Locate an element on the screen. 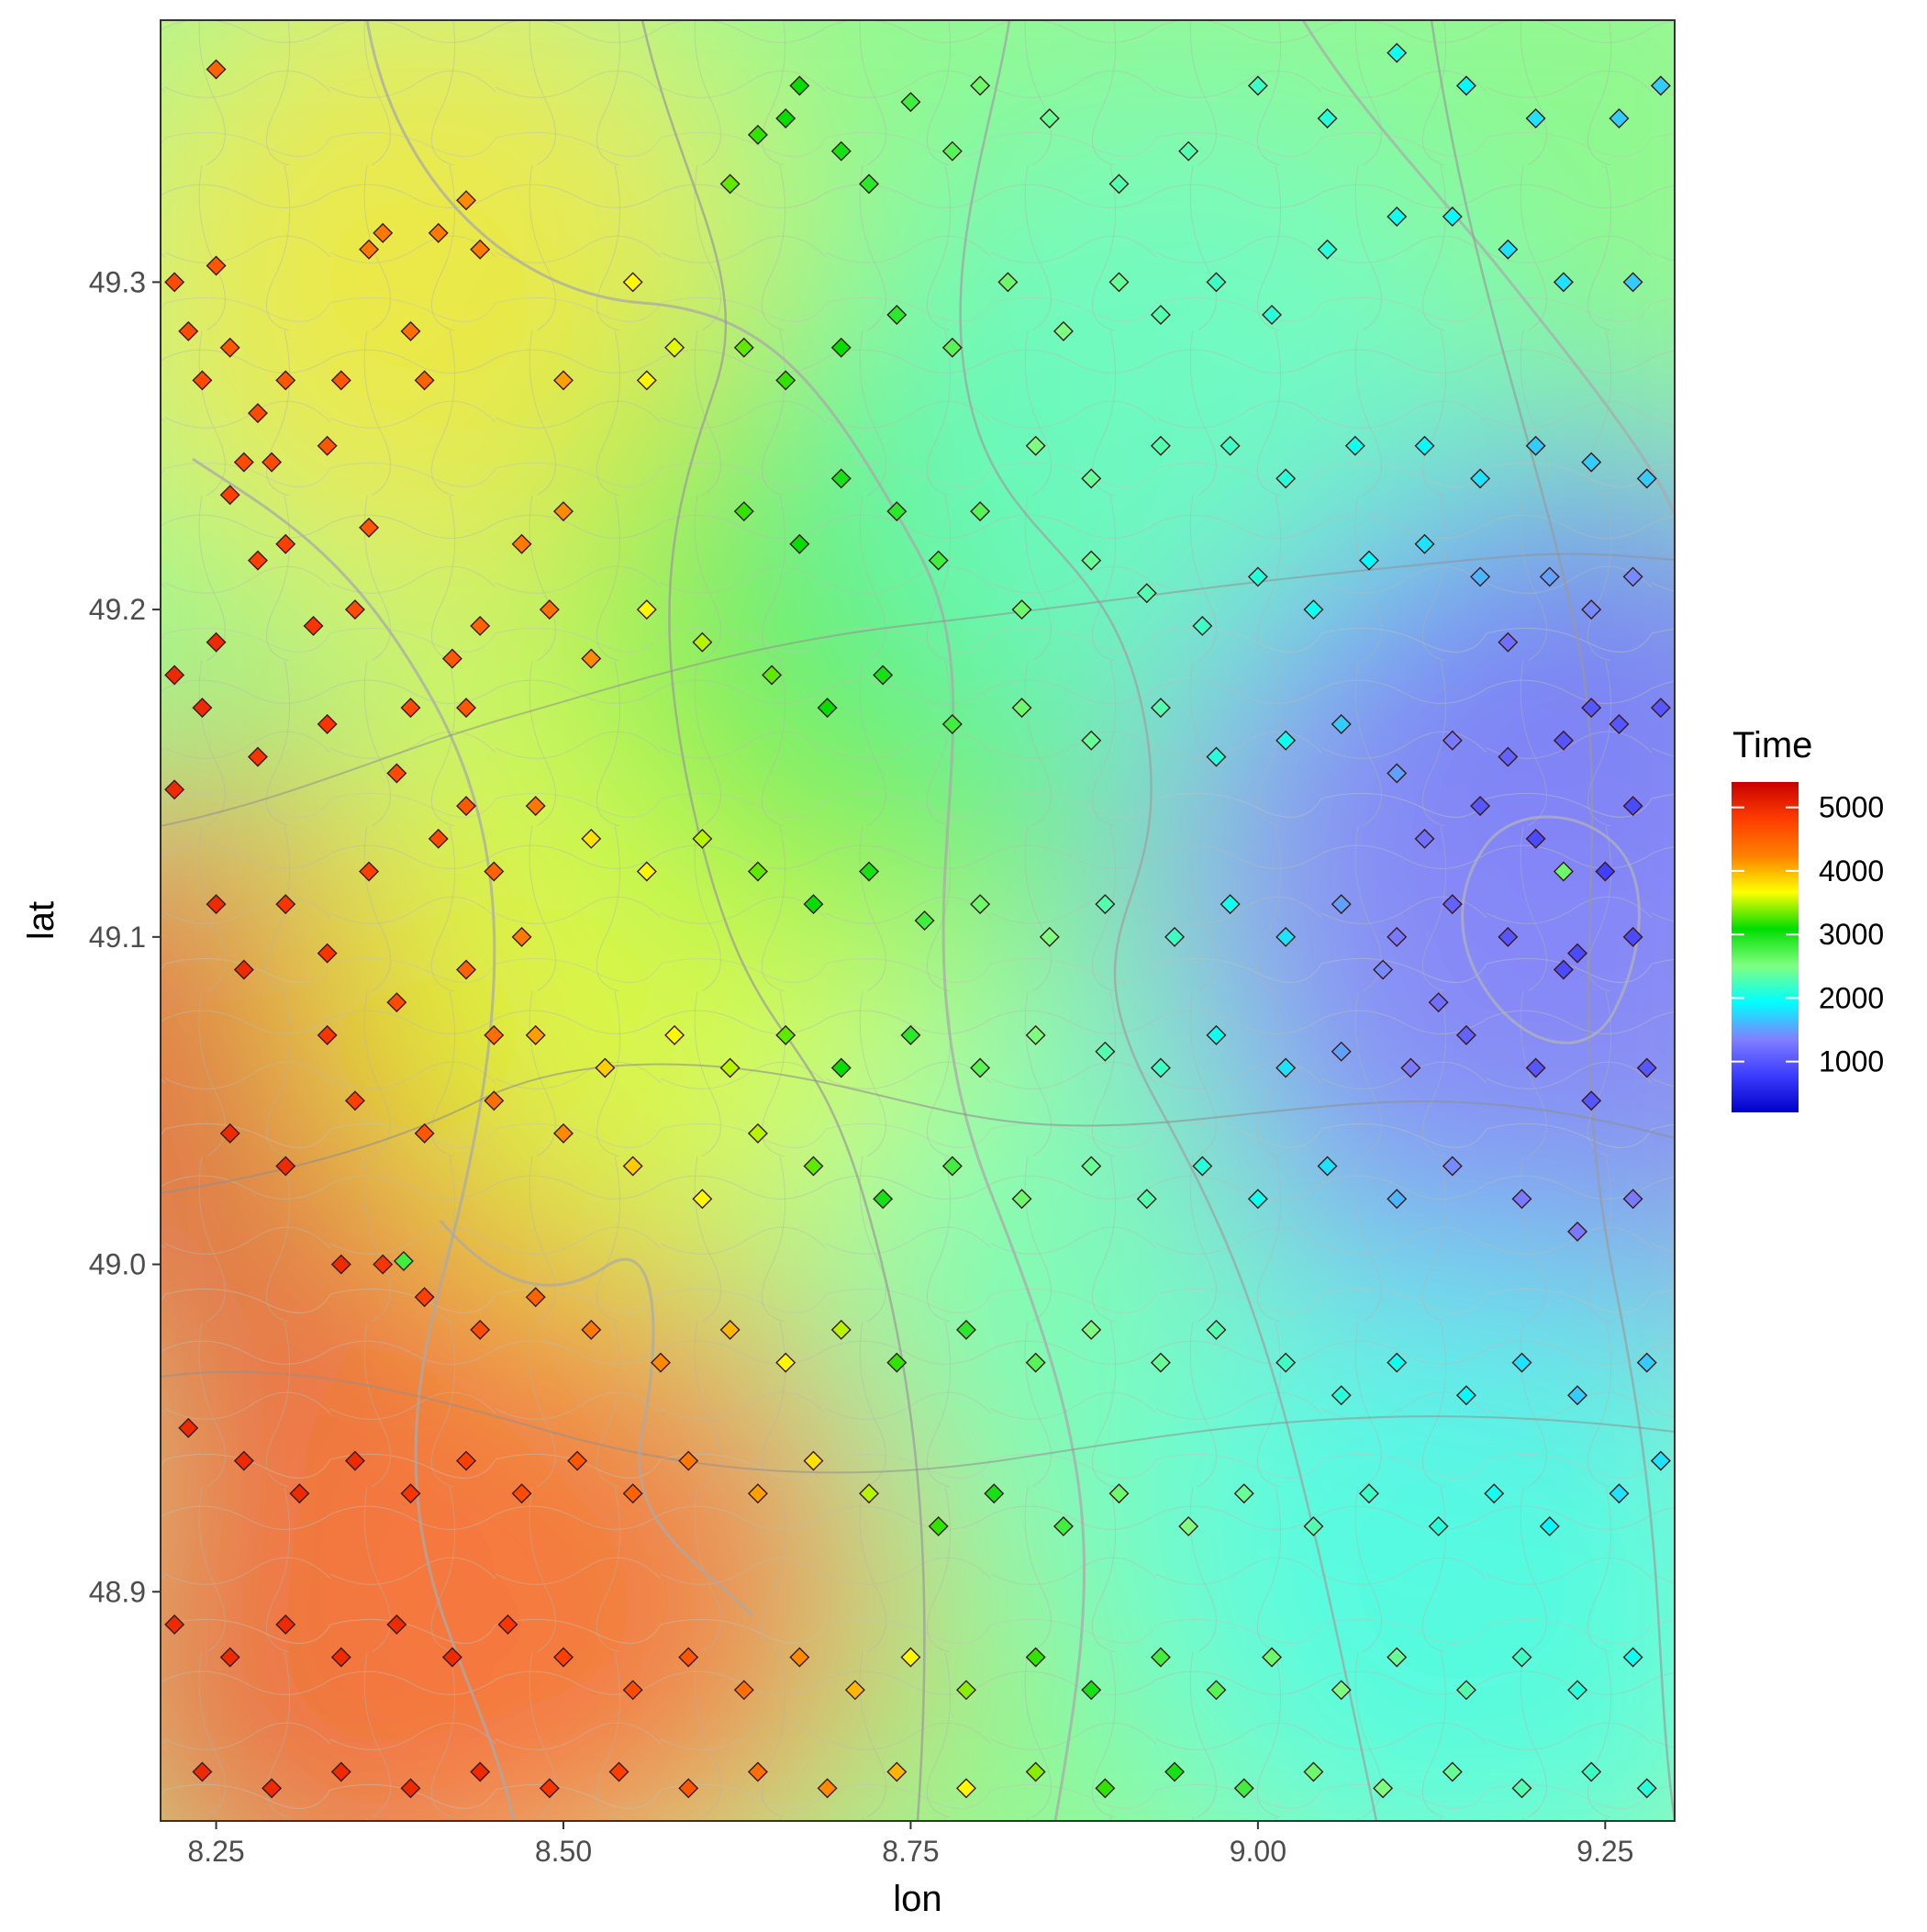 Image resolution: width=1927 pixels, height=1932 pixels. legend-colorbar is located at coordinates (1765, 947).